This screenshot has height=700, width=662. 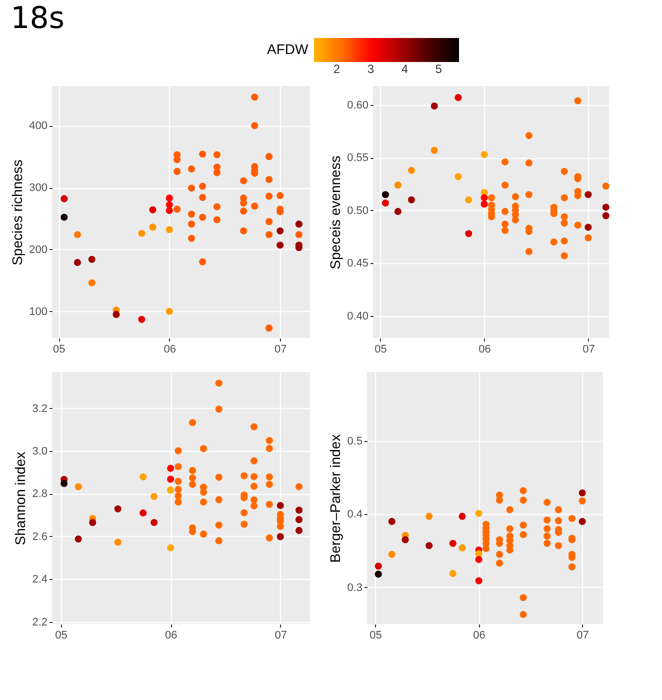 What do you see at coordinates (40, 622) in the screenshot?
I see `y-tick-label: 2.2` at bounding box center [40, 622].